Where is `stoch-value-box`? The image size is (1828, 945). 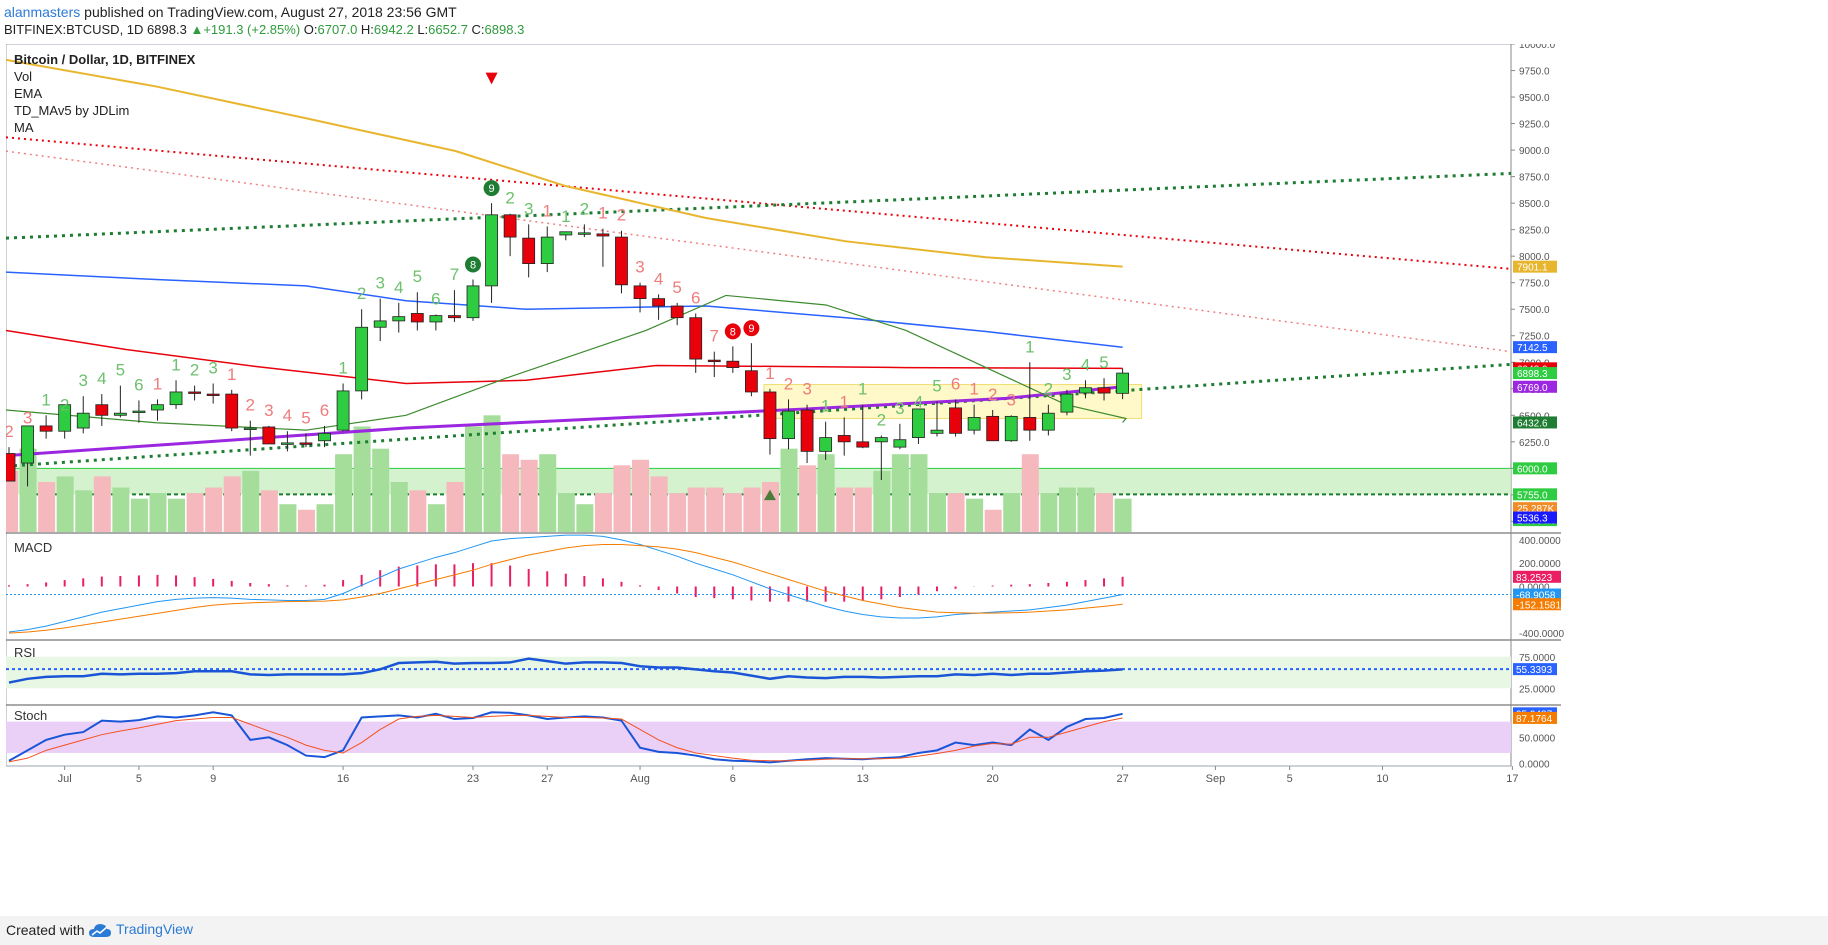
stoch-value-box is located at coordinates (1535, 717).